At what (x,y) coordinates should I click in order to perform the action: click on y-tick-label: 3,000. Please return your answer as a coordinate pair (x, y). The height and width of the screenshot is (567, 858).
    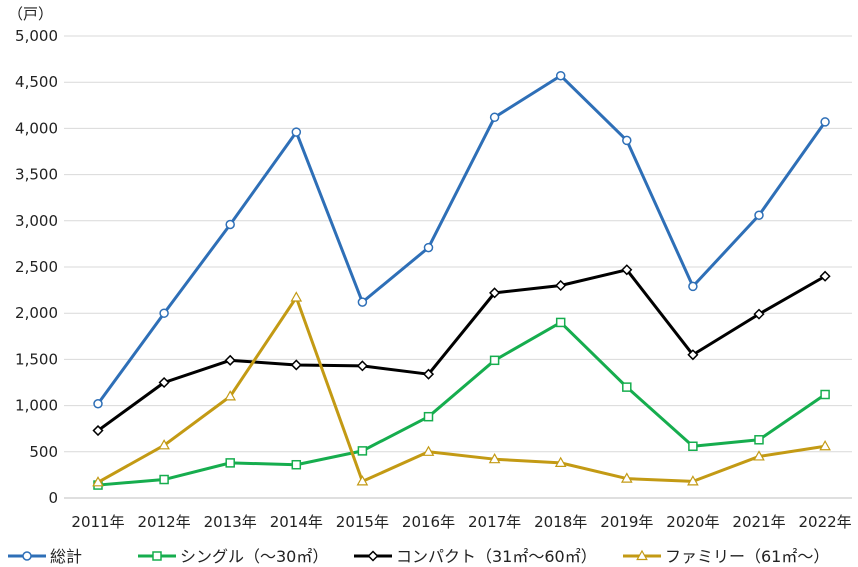
    Looking at the image, I should click on (36, 221).